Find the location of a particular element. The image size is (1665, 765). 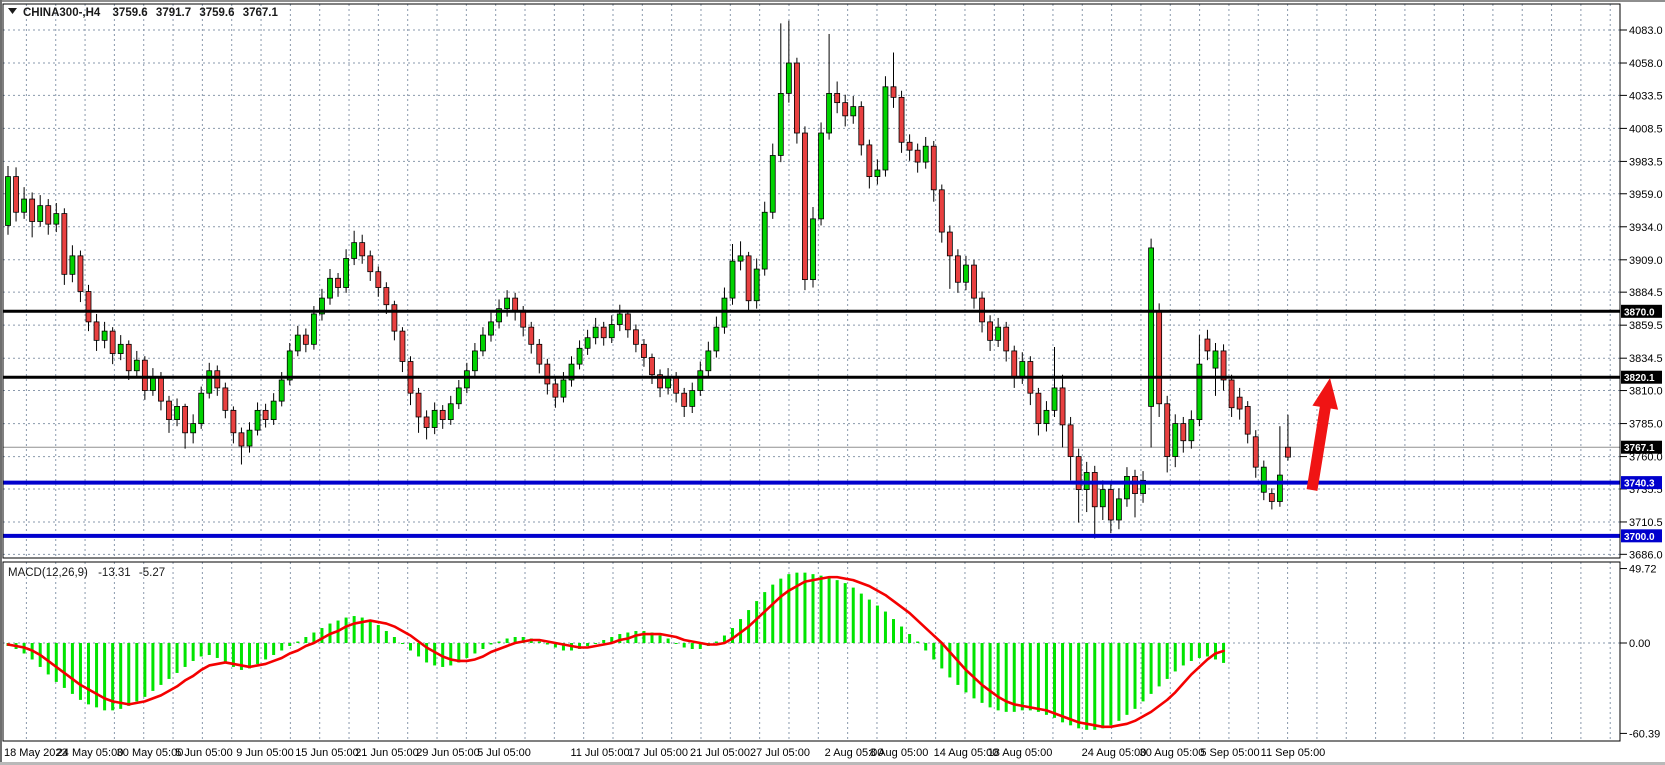

time-axis-label: 30 Aug 05:00 is located at coordinates (1172, 753).